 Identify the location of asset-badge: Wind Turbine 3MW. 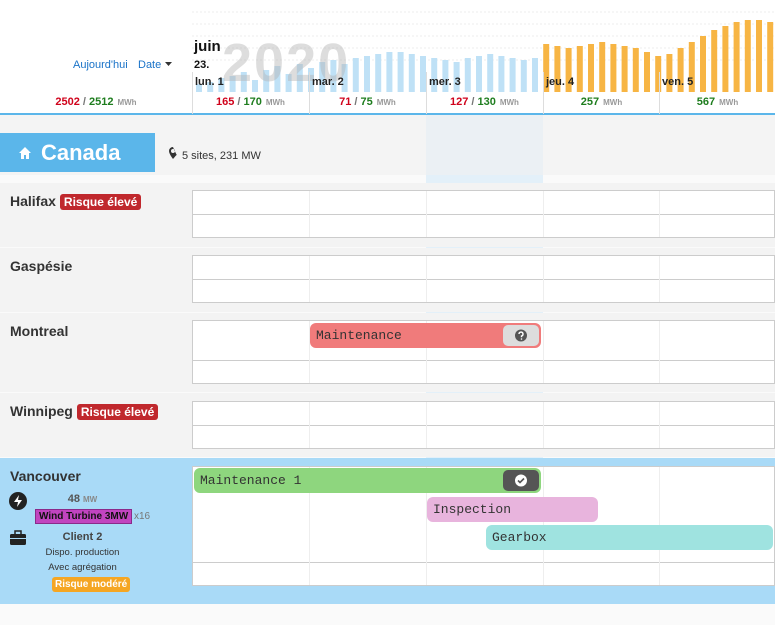
(84, 516).